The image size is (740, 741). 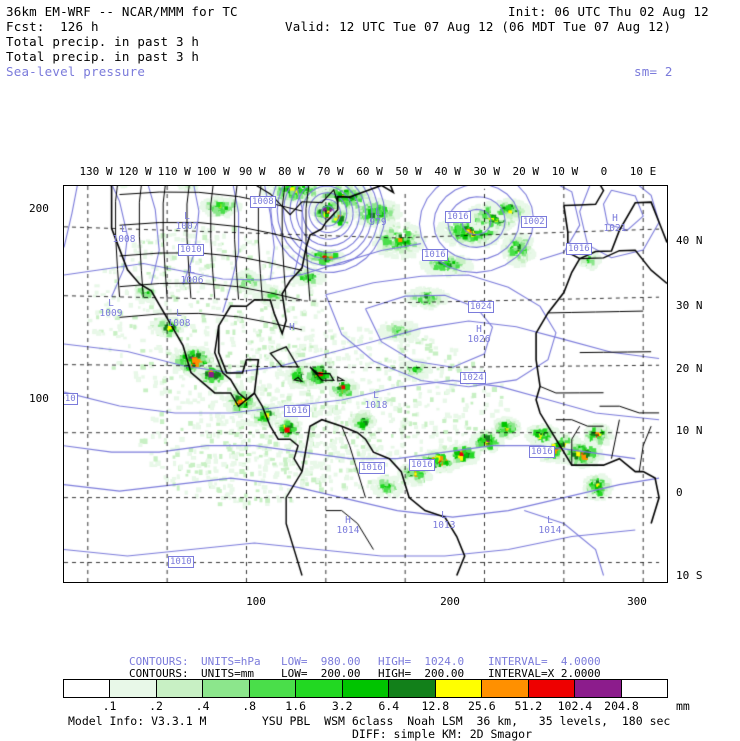 What do you see at coordinates (550, 525) in the screenshot?
I see `pressure-center-l-11: L 1014` at bounding box center [550, 525].